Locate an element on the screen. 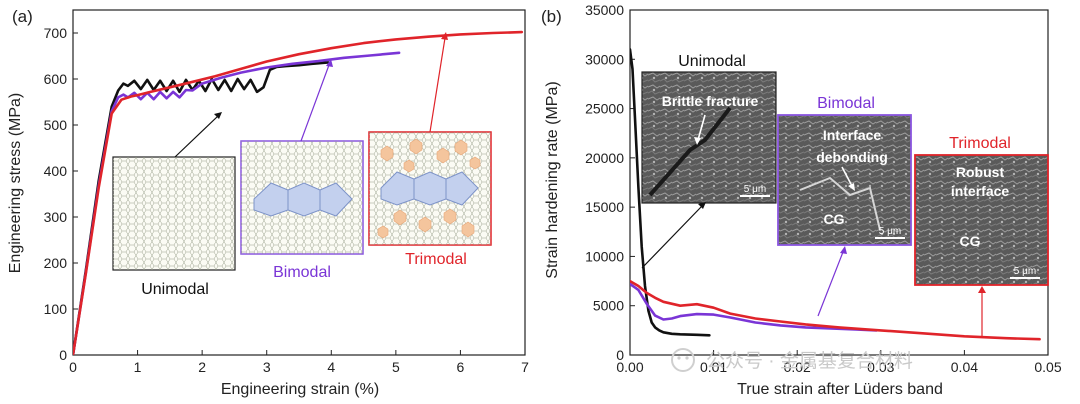 The height and width of the screenshot is (404, 1080). scale-bar-bimodal: 5 μm is located at coordinates (890, 231).